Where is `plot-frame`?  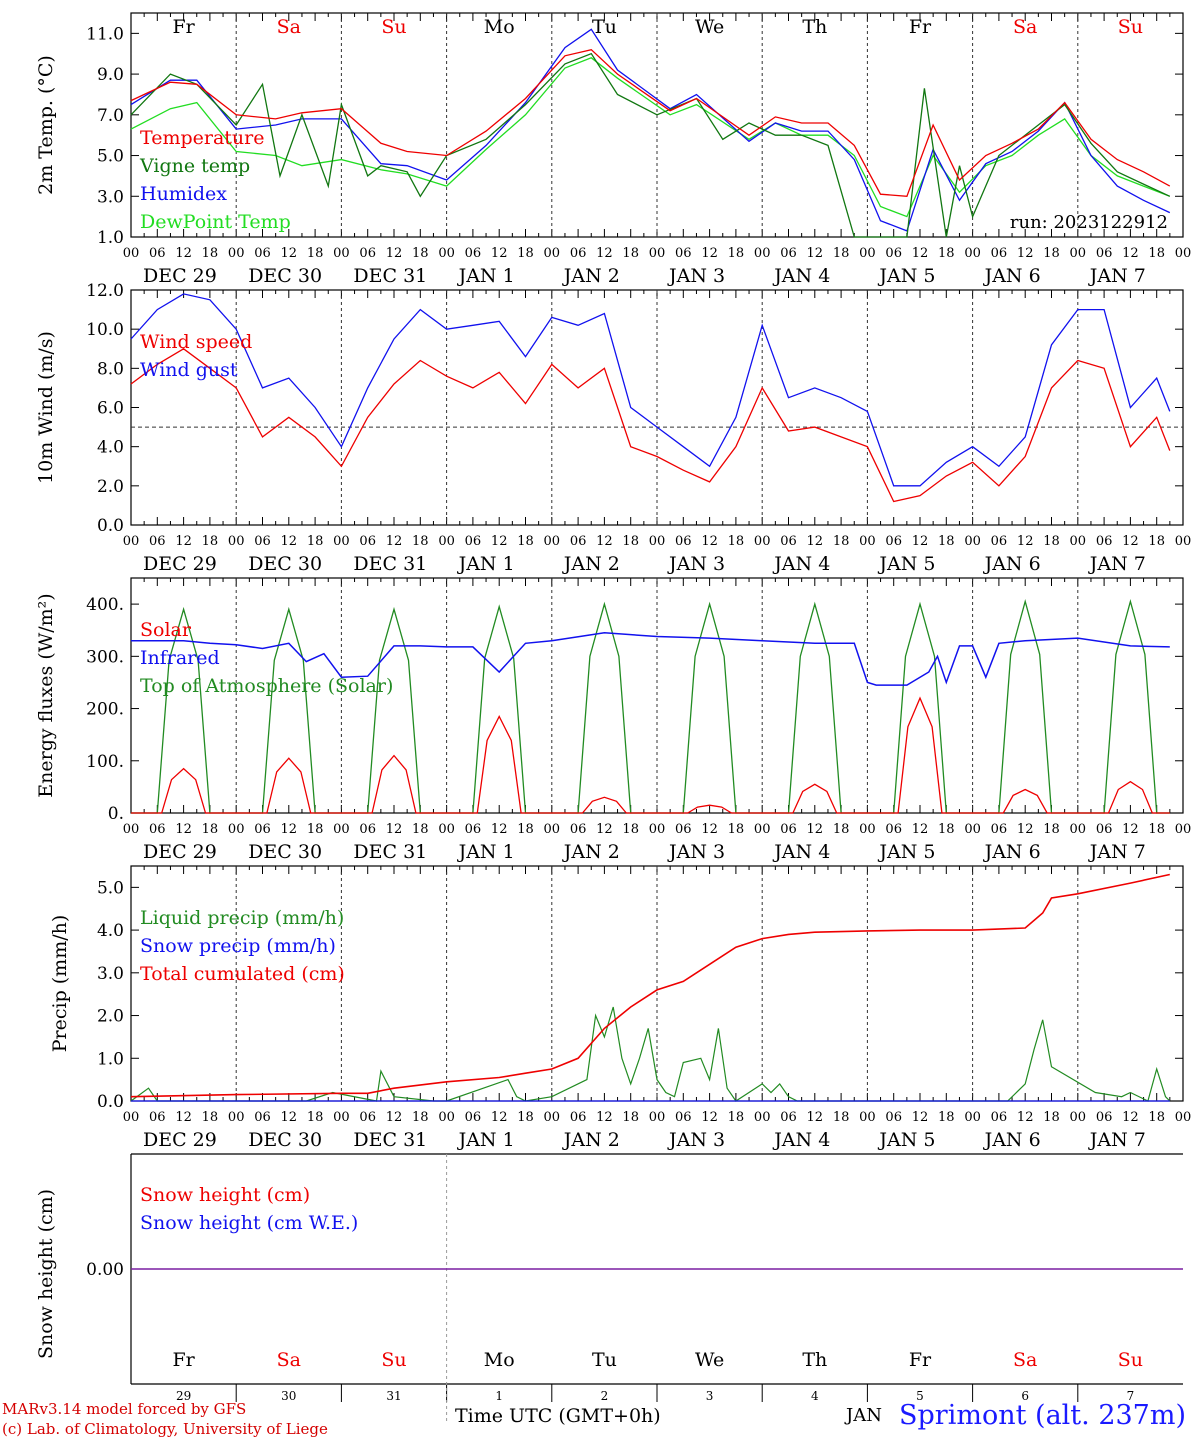 plot-frame is located at coordinates (657, 125).